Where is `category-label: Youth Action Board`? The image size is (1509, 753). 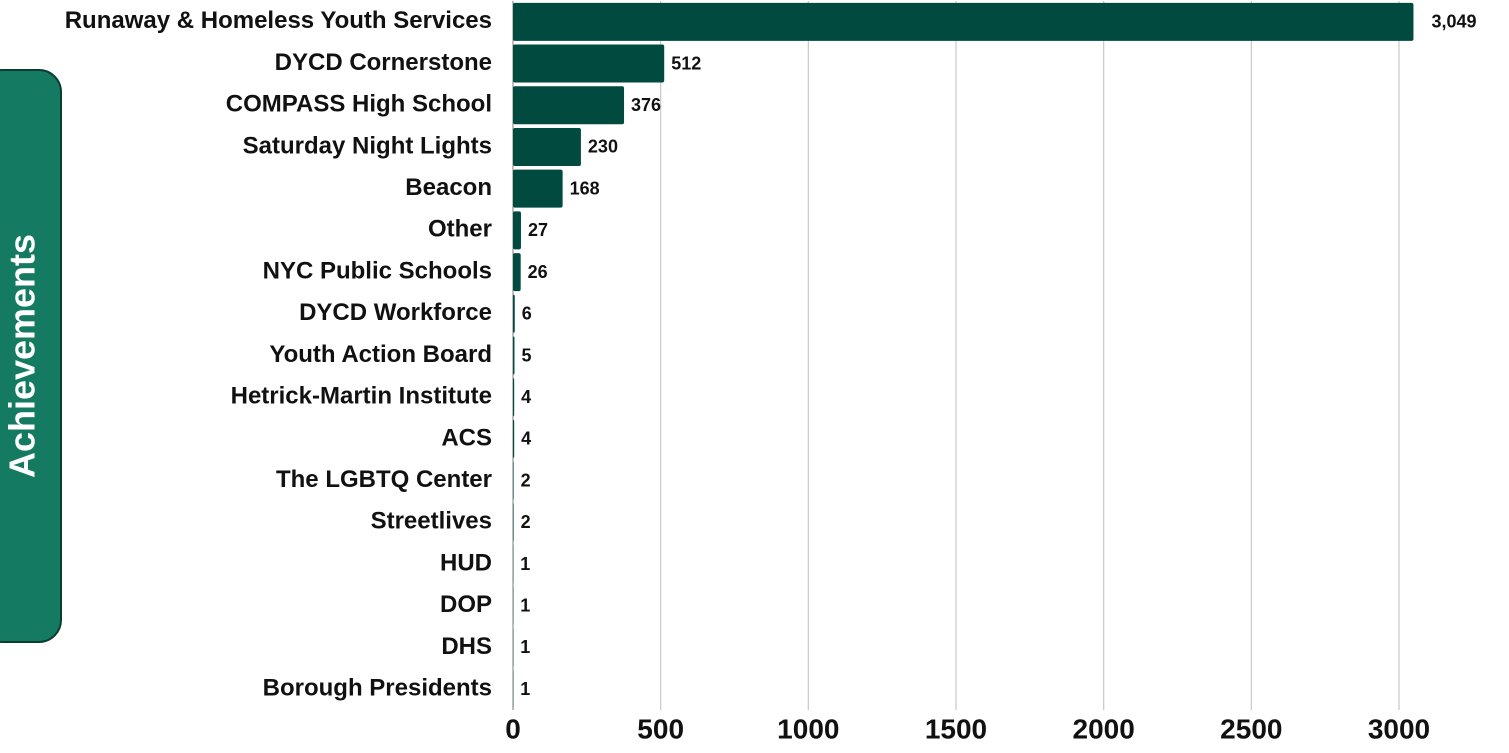
category-label: Youth Action Board is located at coordinates (380, 354).